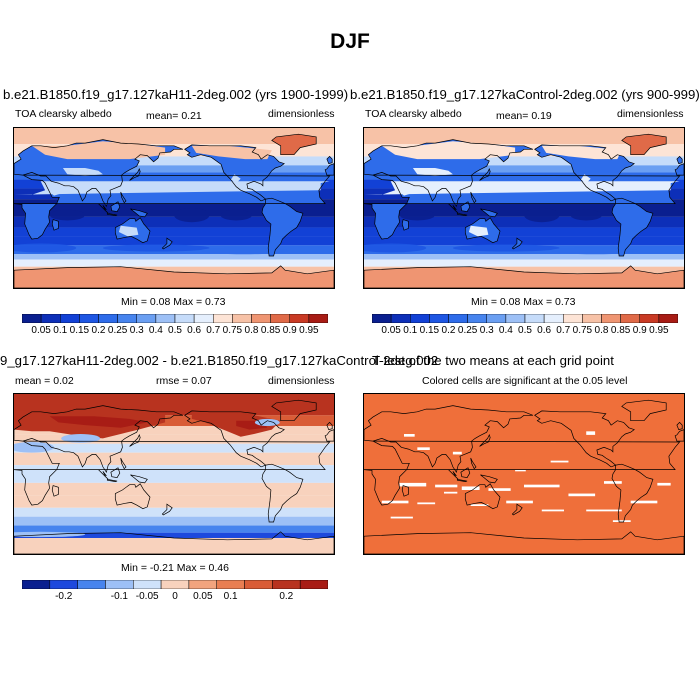  I want to click on land-indonesia1, so click(103, 208).